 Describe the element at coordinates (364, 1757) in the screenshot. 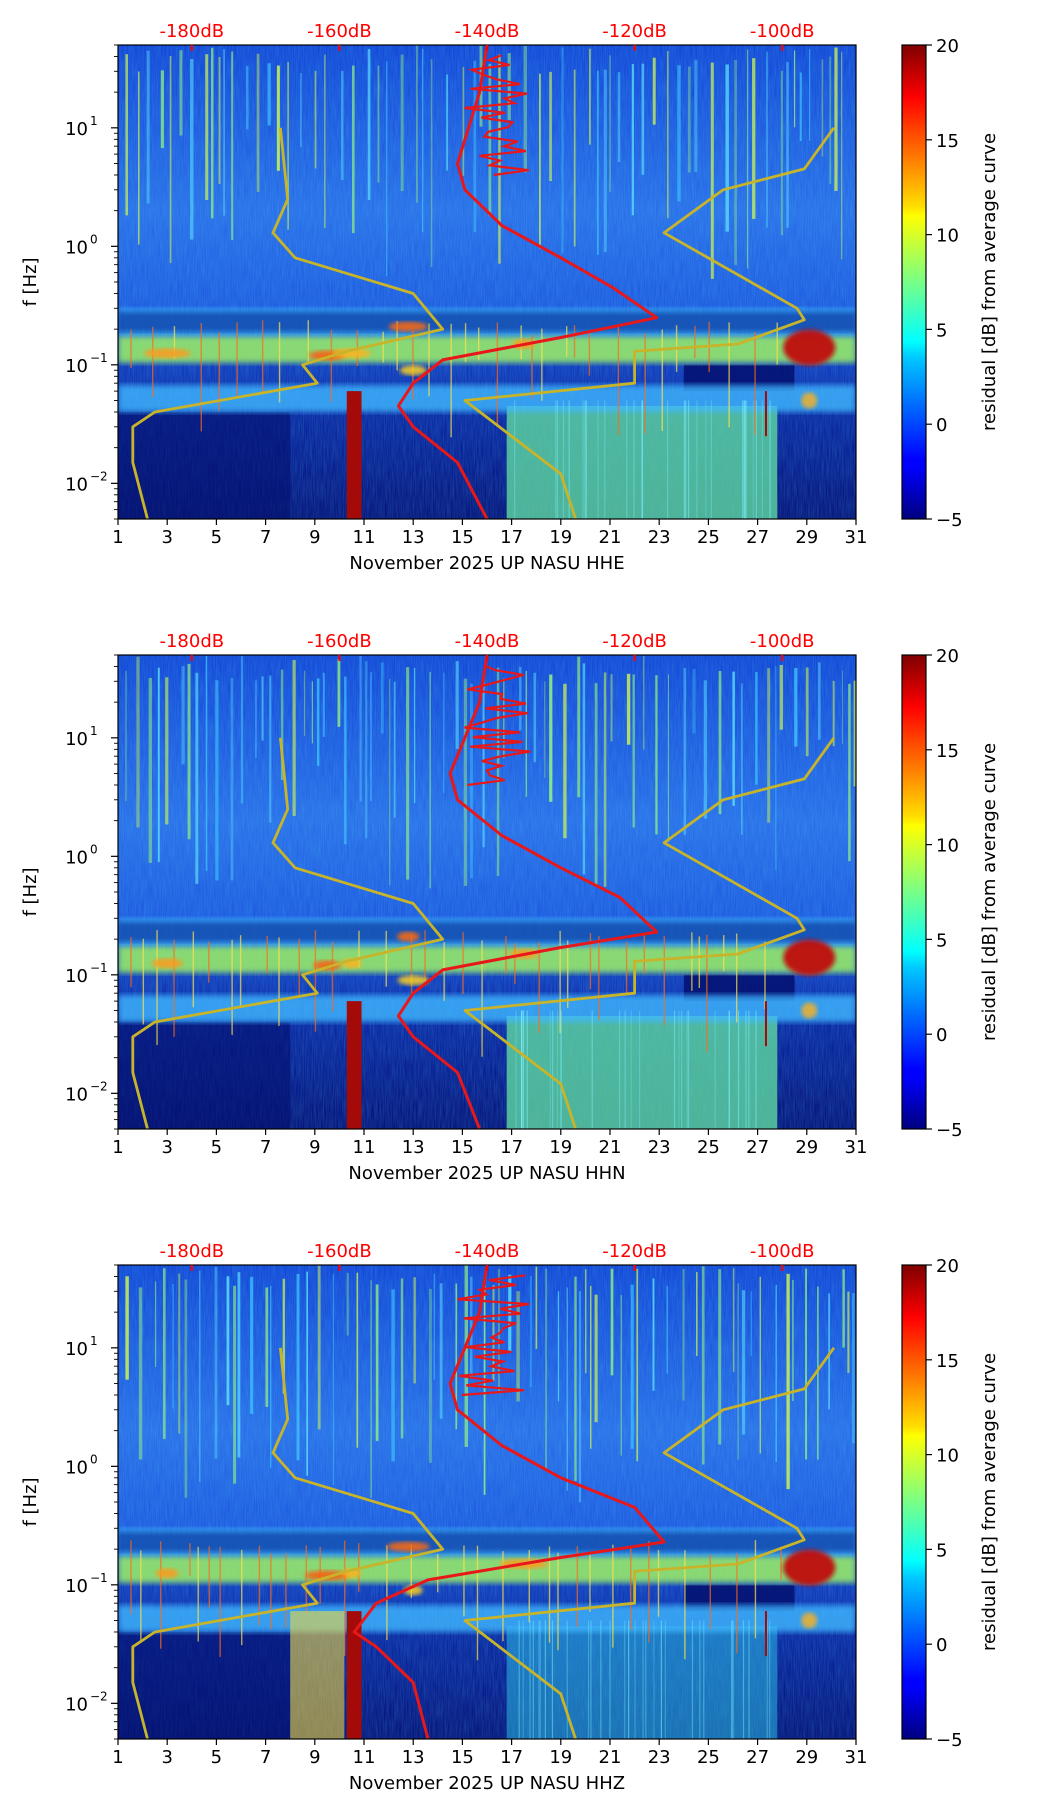

I see `x-tick-label: 11` at that location.